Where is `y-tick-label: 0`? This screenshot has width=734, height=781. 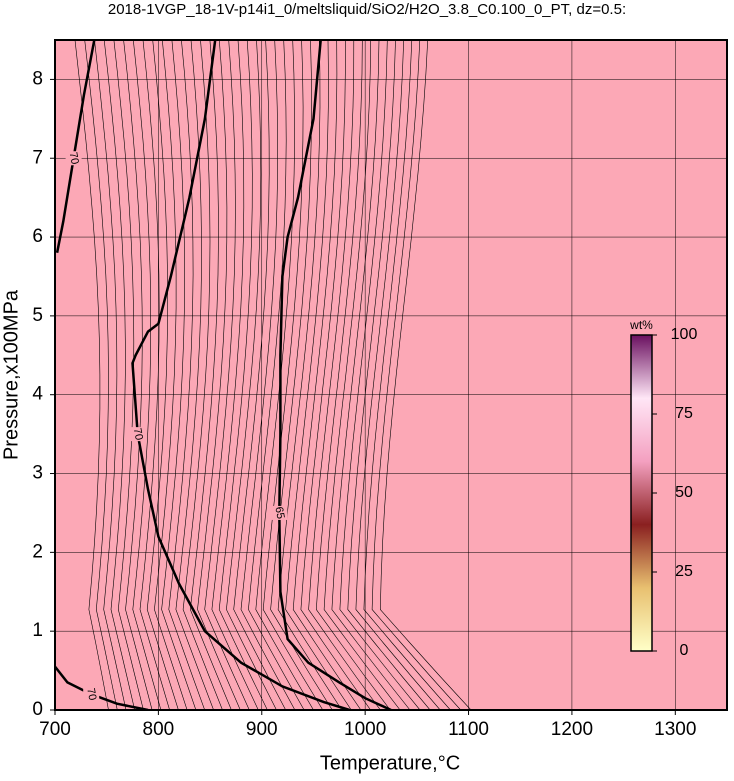
y-tick-label: 0 is located at coordinates (37, 709).